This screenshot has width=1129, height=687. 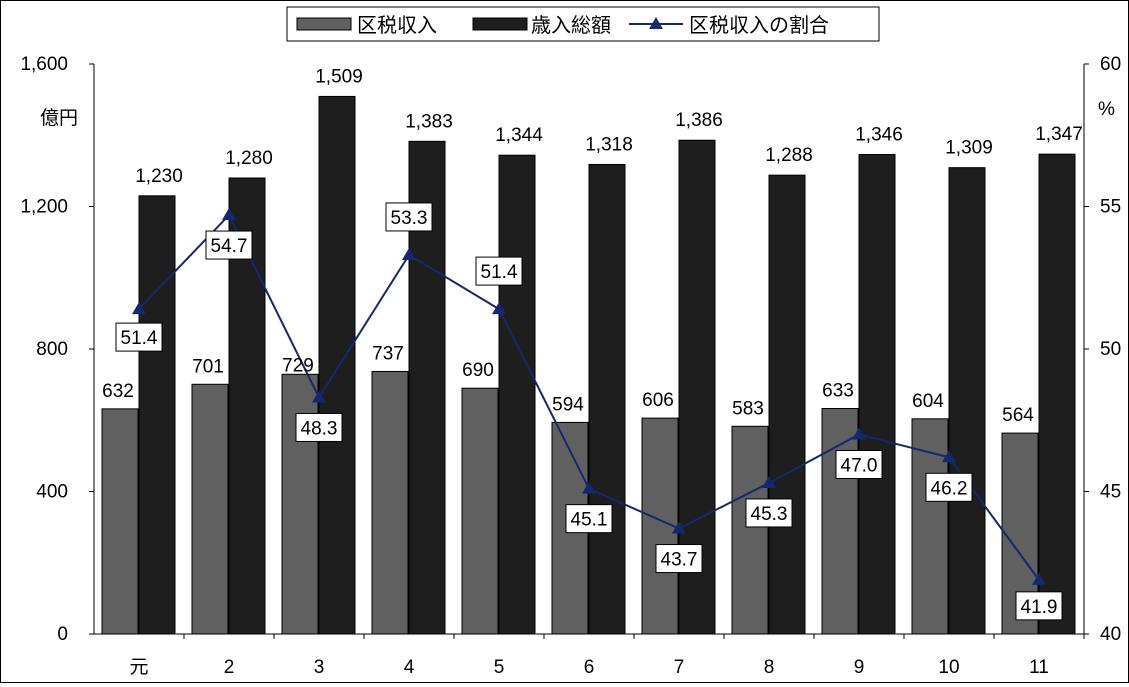 What do you see at coordinates (969, 148) in the screenshot?
I see `bar-value-label-total: 1,309` at bounding box center [969, 148].